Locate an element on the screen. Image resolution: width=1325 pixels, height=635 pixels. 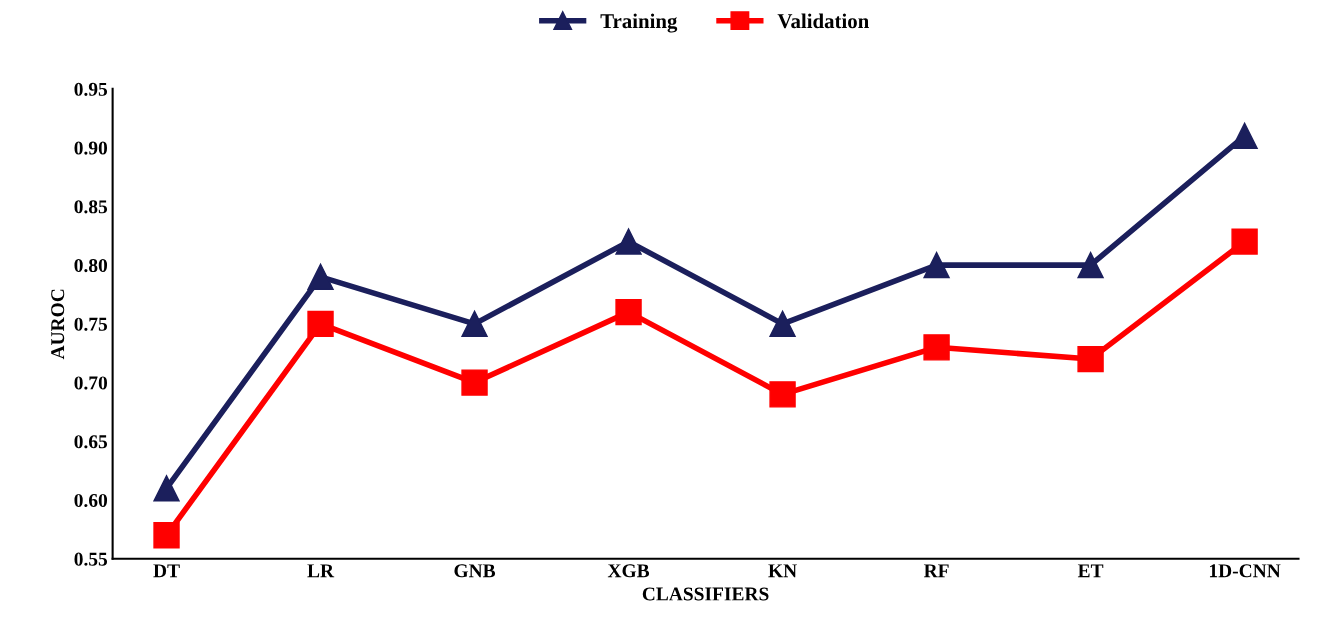
y-tick-label: 0.70 is located at coordinates (91, 383).